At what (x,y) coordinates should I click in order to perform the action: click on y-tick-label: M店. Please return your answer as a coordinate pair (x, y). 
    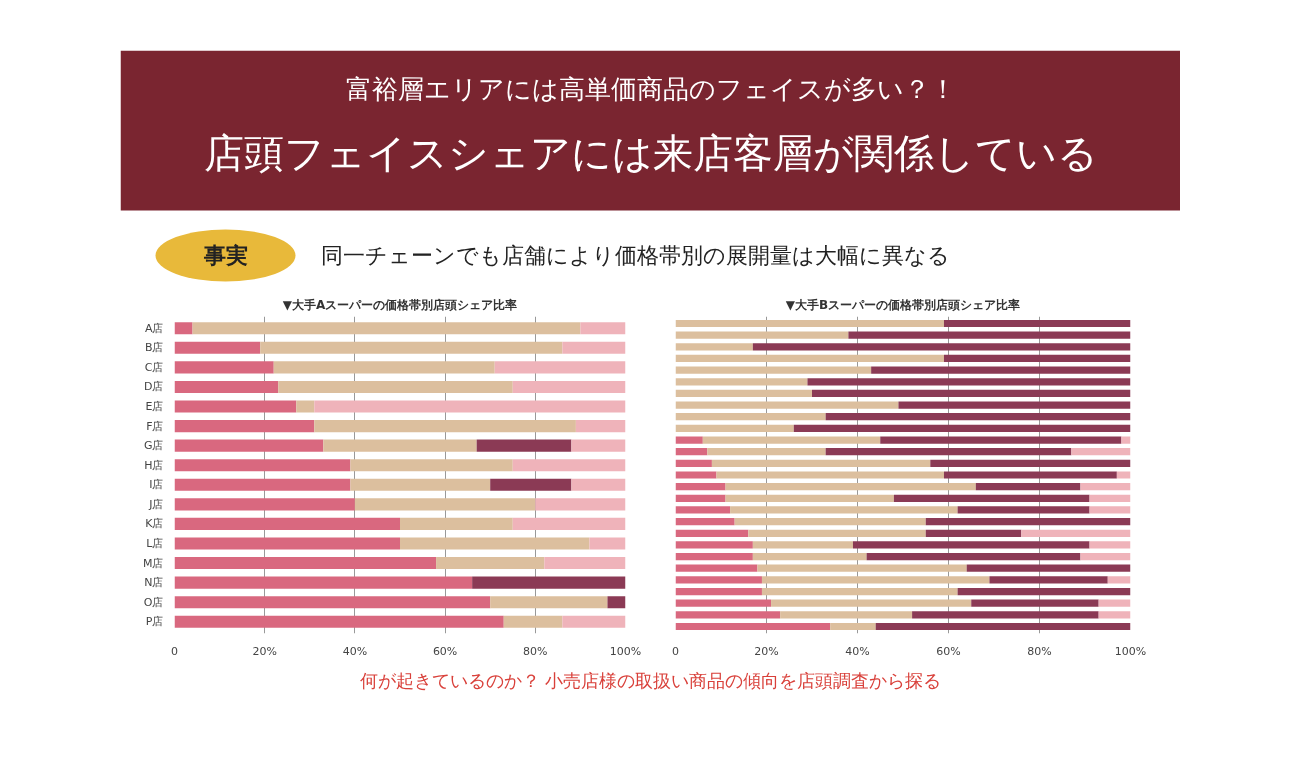
    Looking at the image, I should click on (153, 563).